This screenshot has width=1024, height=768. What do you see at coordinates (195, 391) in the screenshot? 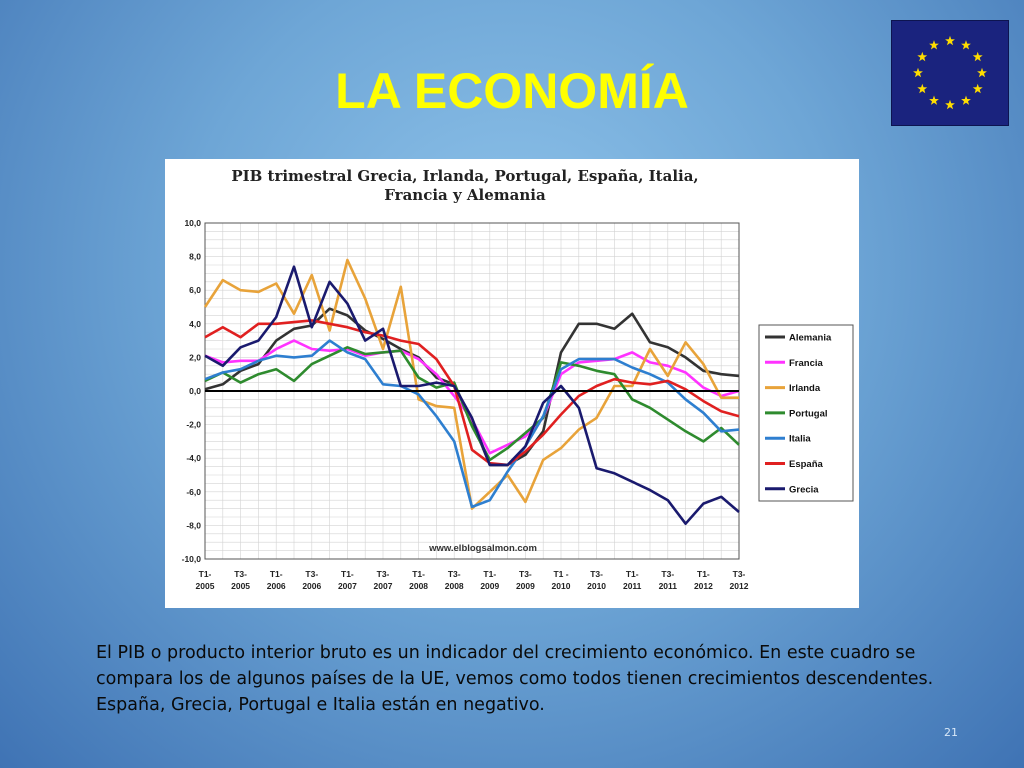
I see `y-tick-label: 0,0` at bounding box center [195, 391].